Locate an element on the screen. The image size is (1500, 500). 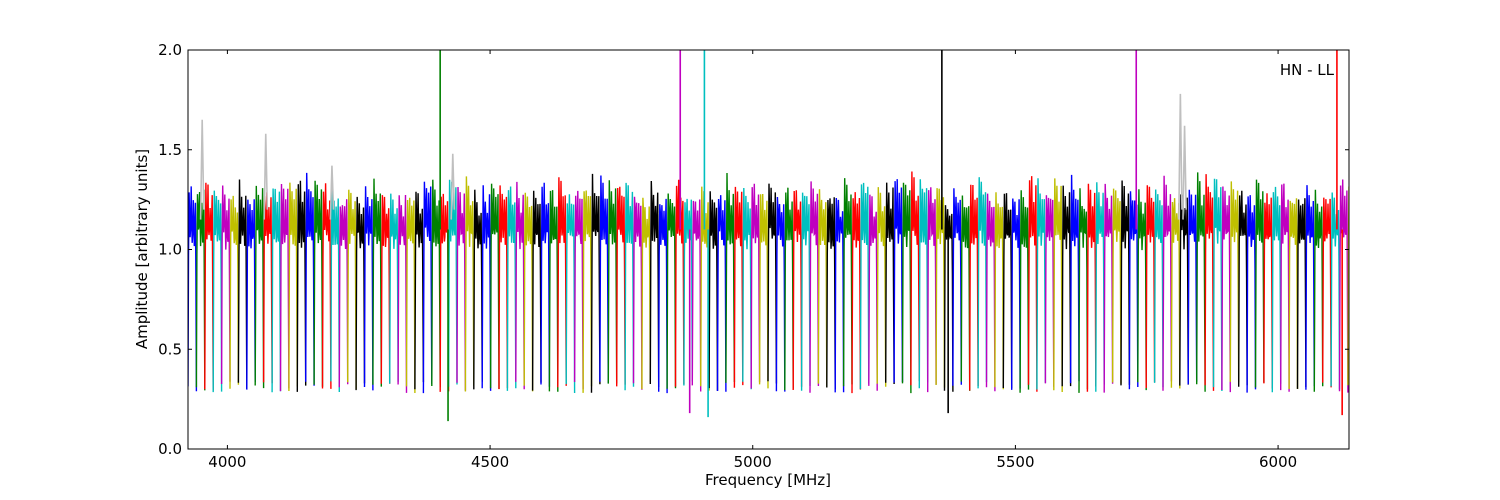
y-axis-label: Amplitude [arbitrary units] is located at coordinates (142, 249).